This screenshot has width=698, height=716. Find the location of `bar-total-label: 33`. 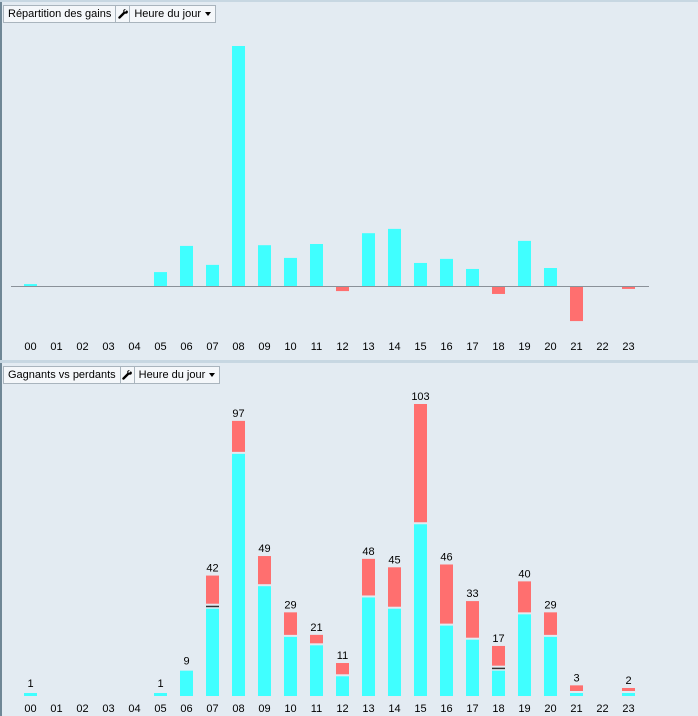

bar-total-label: 33 is located at coordinates (472, 594).